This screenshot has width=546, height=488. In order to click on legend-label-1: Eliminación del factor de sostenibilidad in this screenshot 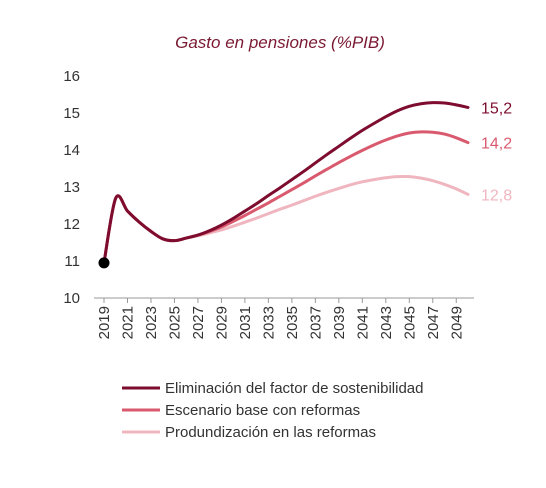, I will do `click(294, 388)`.